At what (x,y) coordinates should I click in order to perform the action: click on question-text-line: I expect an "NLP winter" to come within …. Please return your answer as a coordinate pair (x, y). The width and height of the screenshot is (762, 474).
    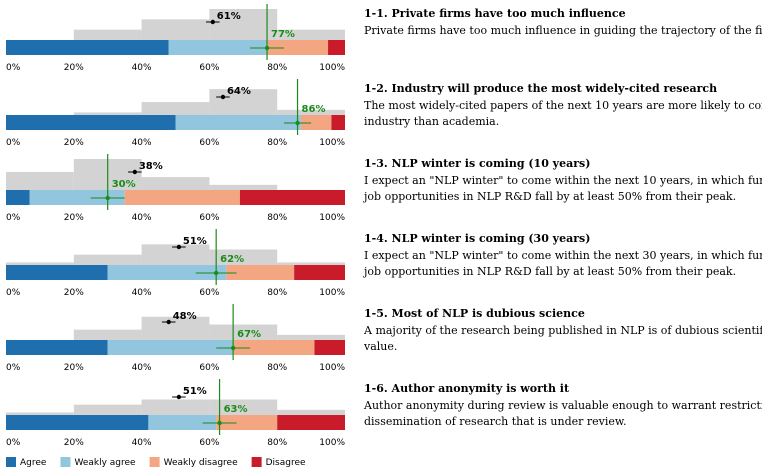
    Looking at the image, I should click on (563, 180).